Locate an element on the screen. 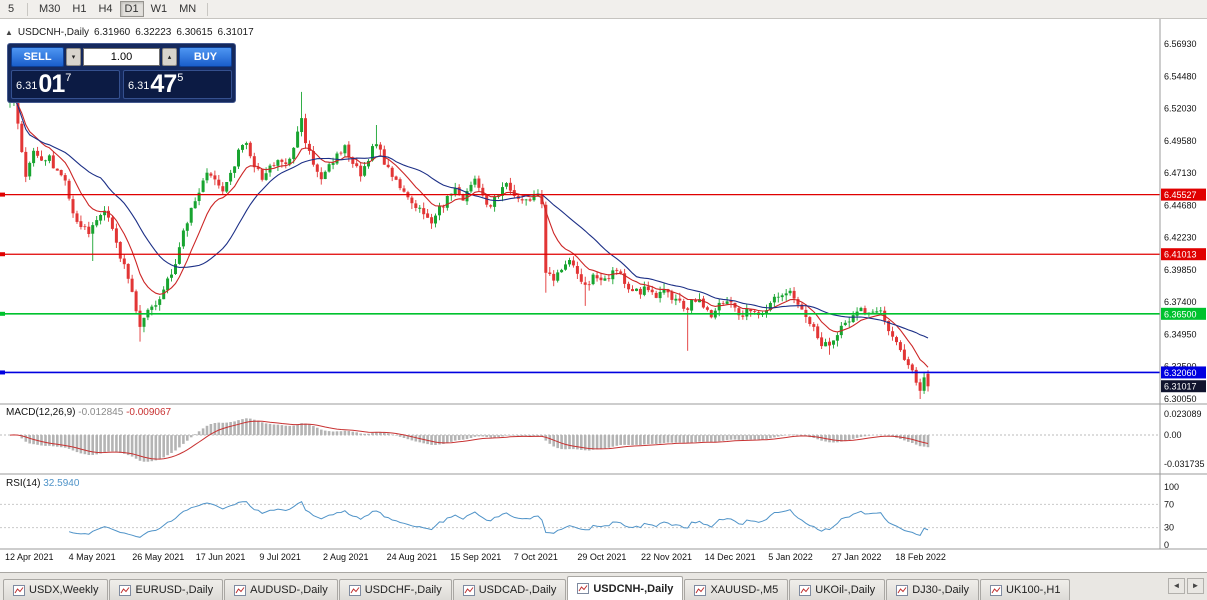 This screenshot has height=600, width=1207. chart-tab-eurusd-daily: EURUSD-,Daily is located at coordinates (166, 589).